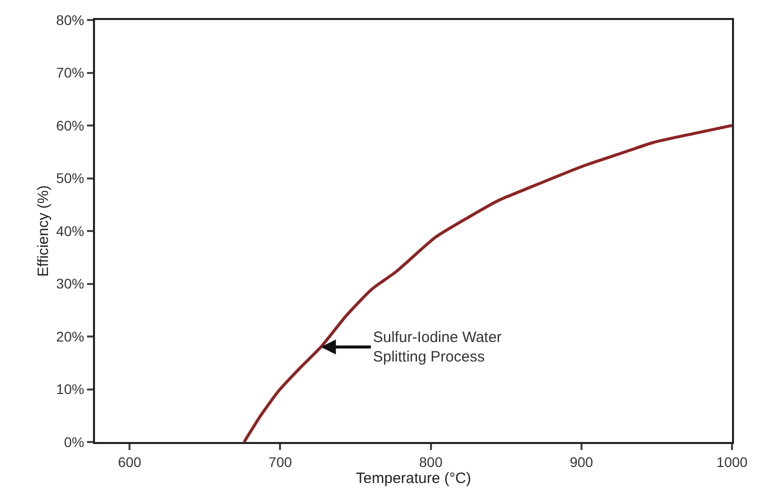  What do you see at coordinates (130, 462) in the screenshot?
I see `x-tick-label: 600` at bounding box center [130, 462].